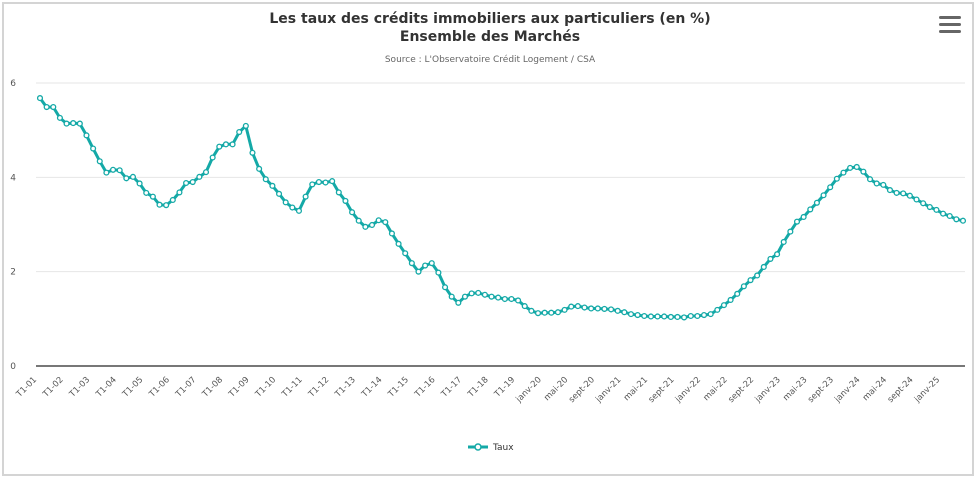 The width and height of the screenshot is (980, 482). Describe the element at coordinates (13, 84) in the screenshot. I see `y-tick-label: 6` at that location.